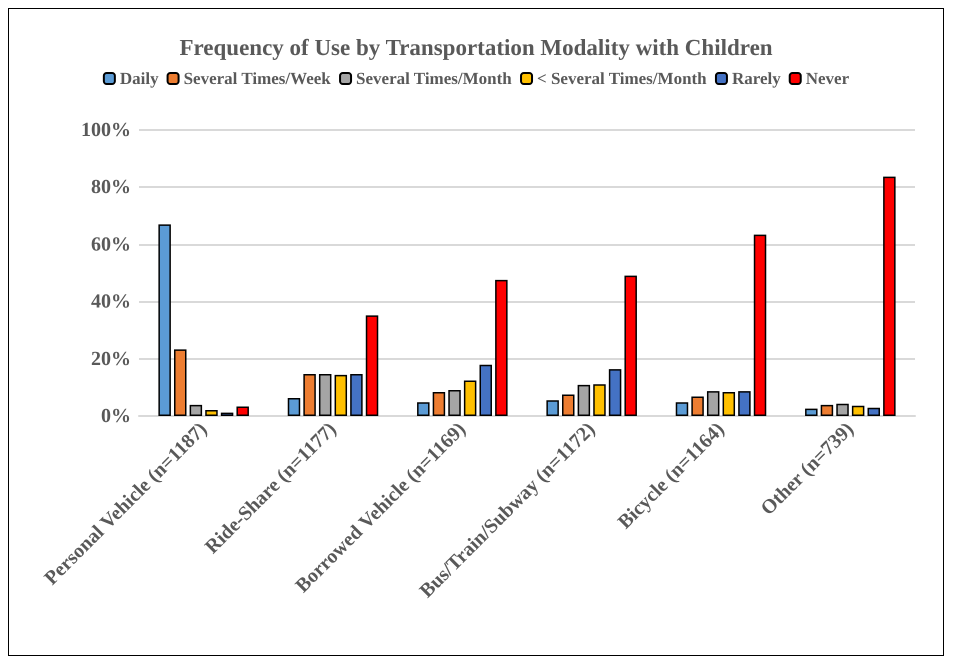  Describe the element at coordinates (111, 301) in the screenshot. I see `y-tick-label: 40%` at that location.